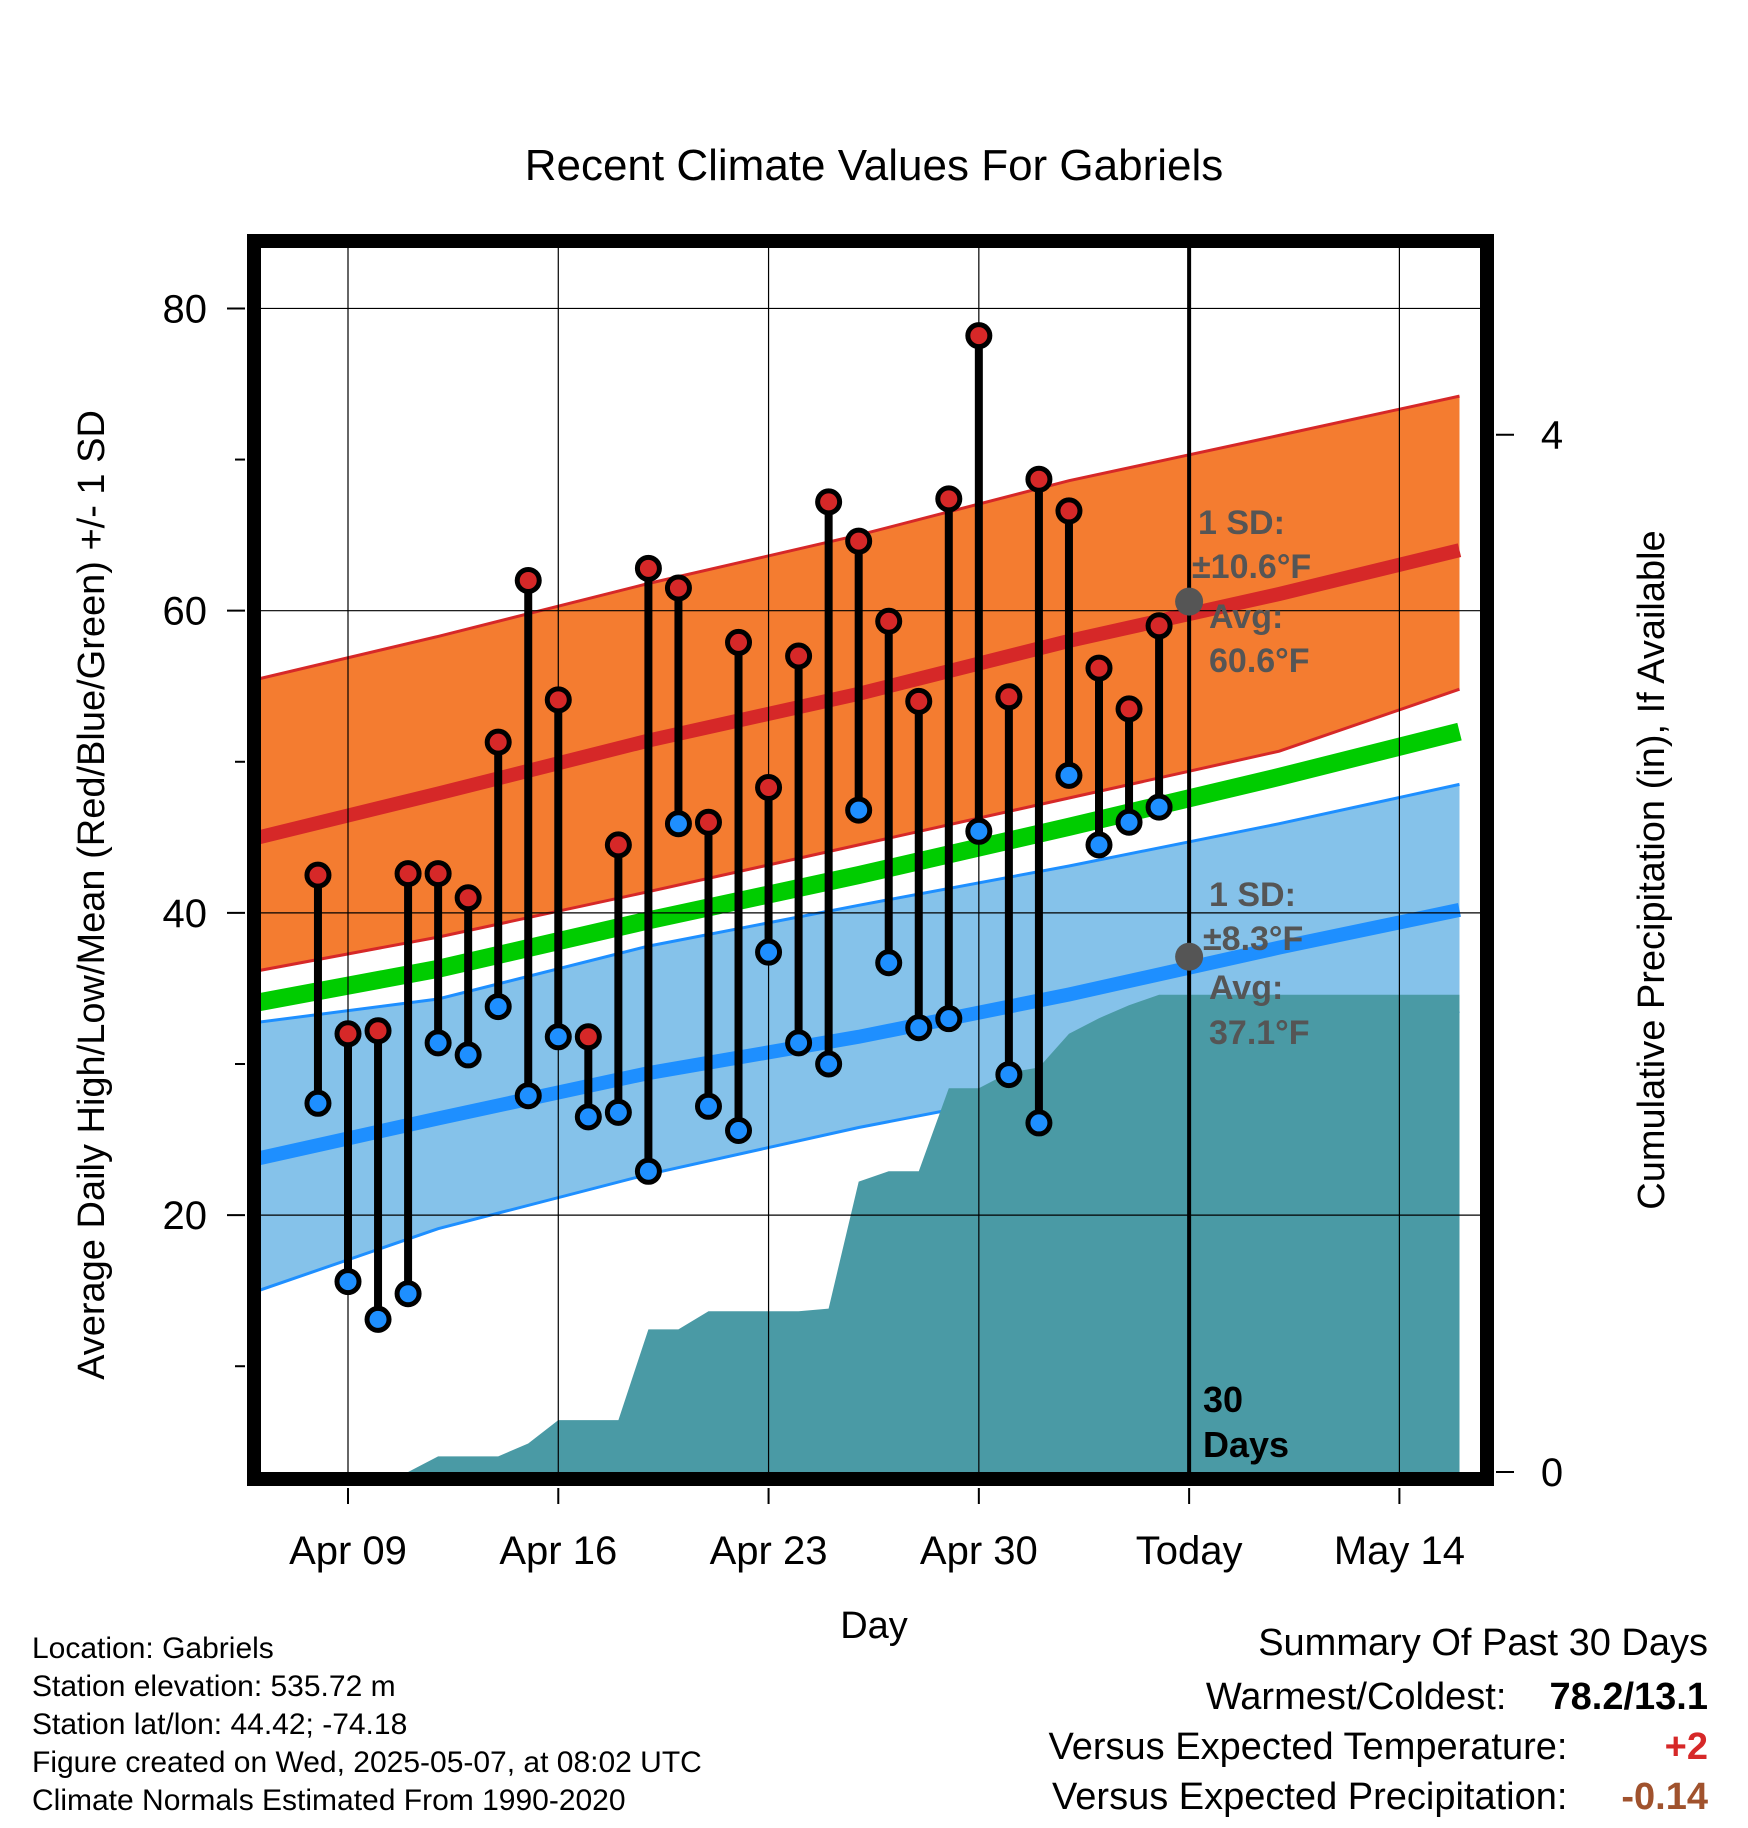  Describe the element at coordinates (874, 1626) in the screenshot. I see `x-axis-label: Day` at that location.